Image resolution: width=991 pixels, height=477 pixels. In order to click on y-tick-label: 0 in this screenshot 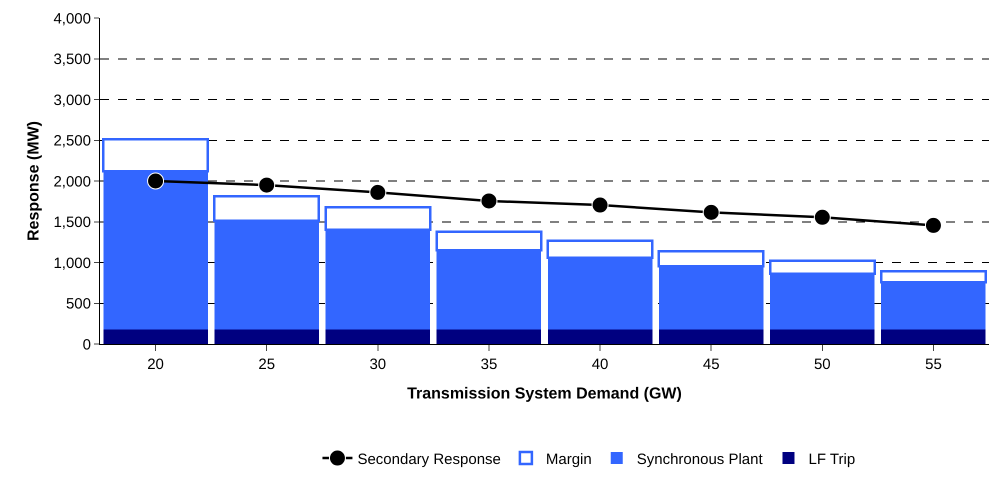, I will do `click(86, 345)`.